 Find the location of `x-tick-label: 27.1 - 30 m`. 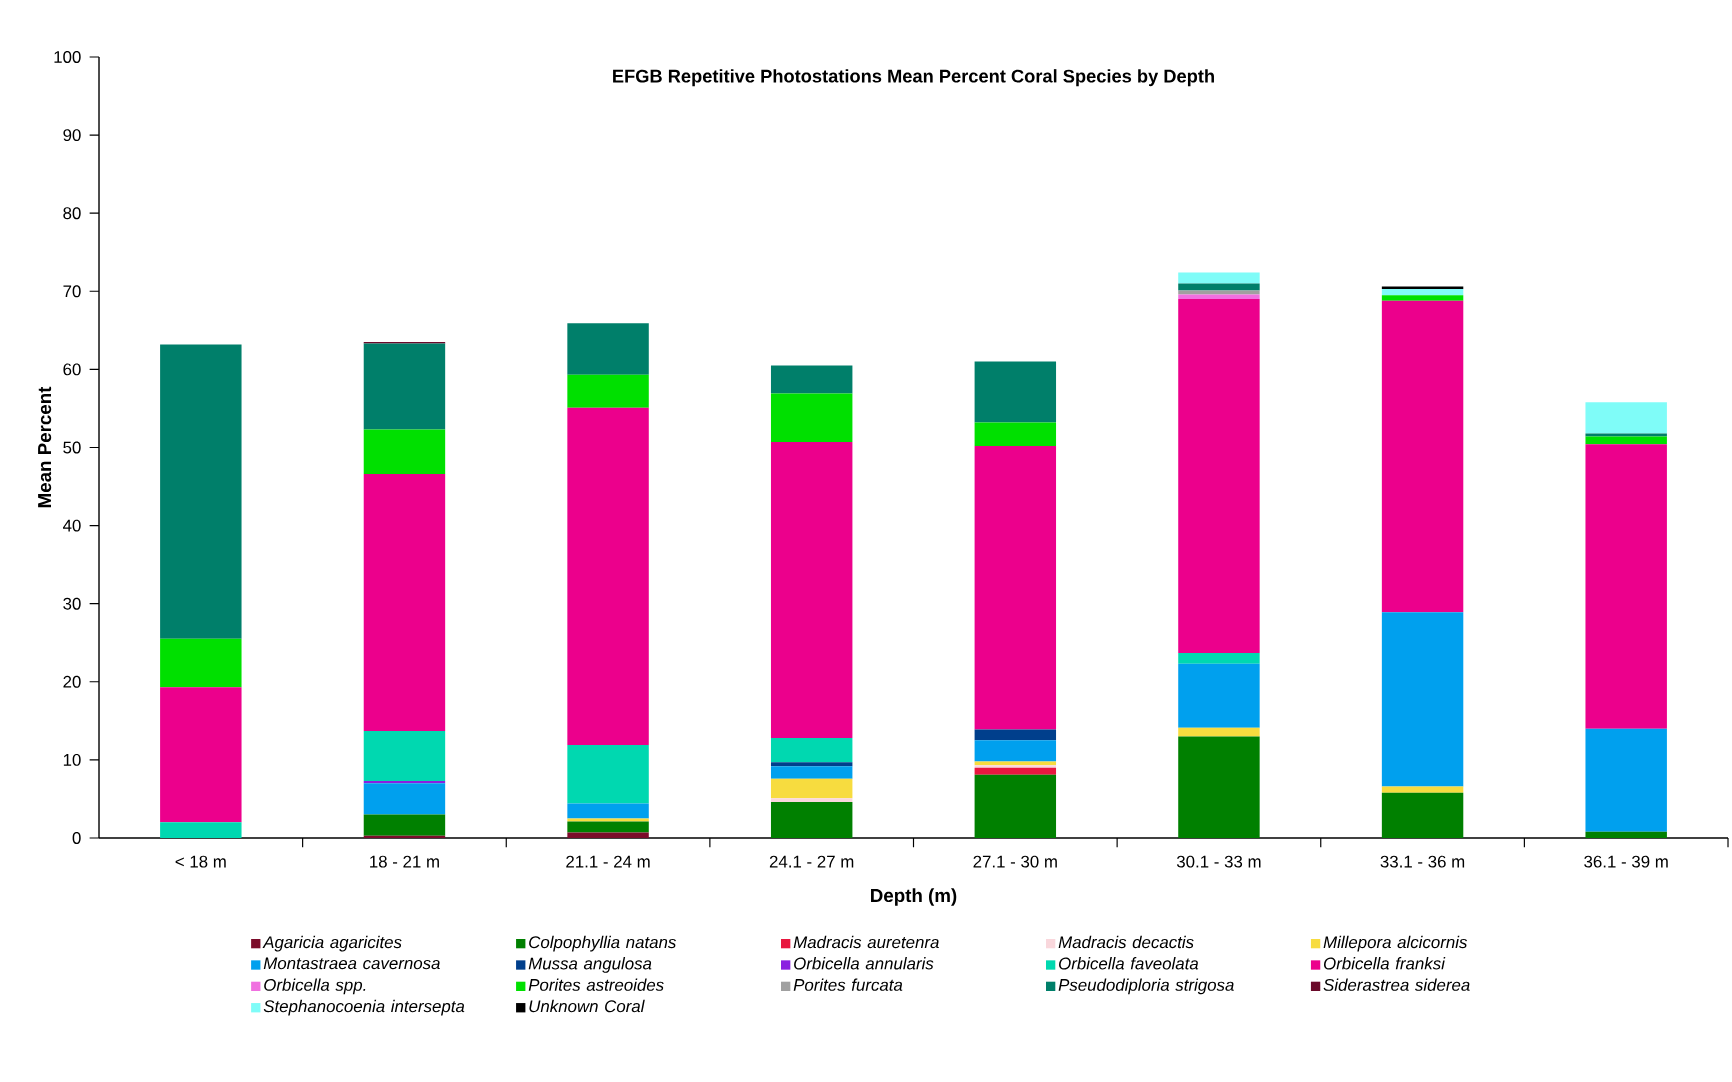

x-tick-label: 27.1 - 30 m is located at coordinates (1015, 861).